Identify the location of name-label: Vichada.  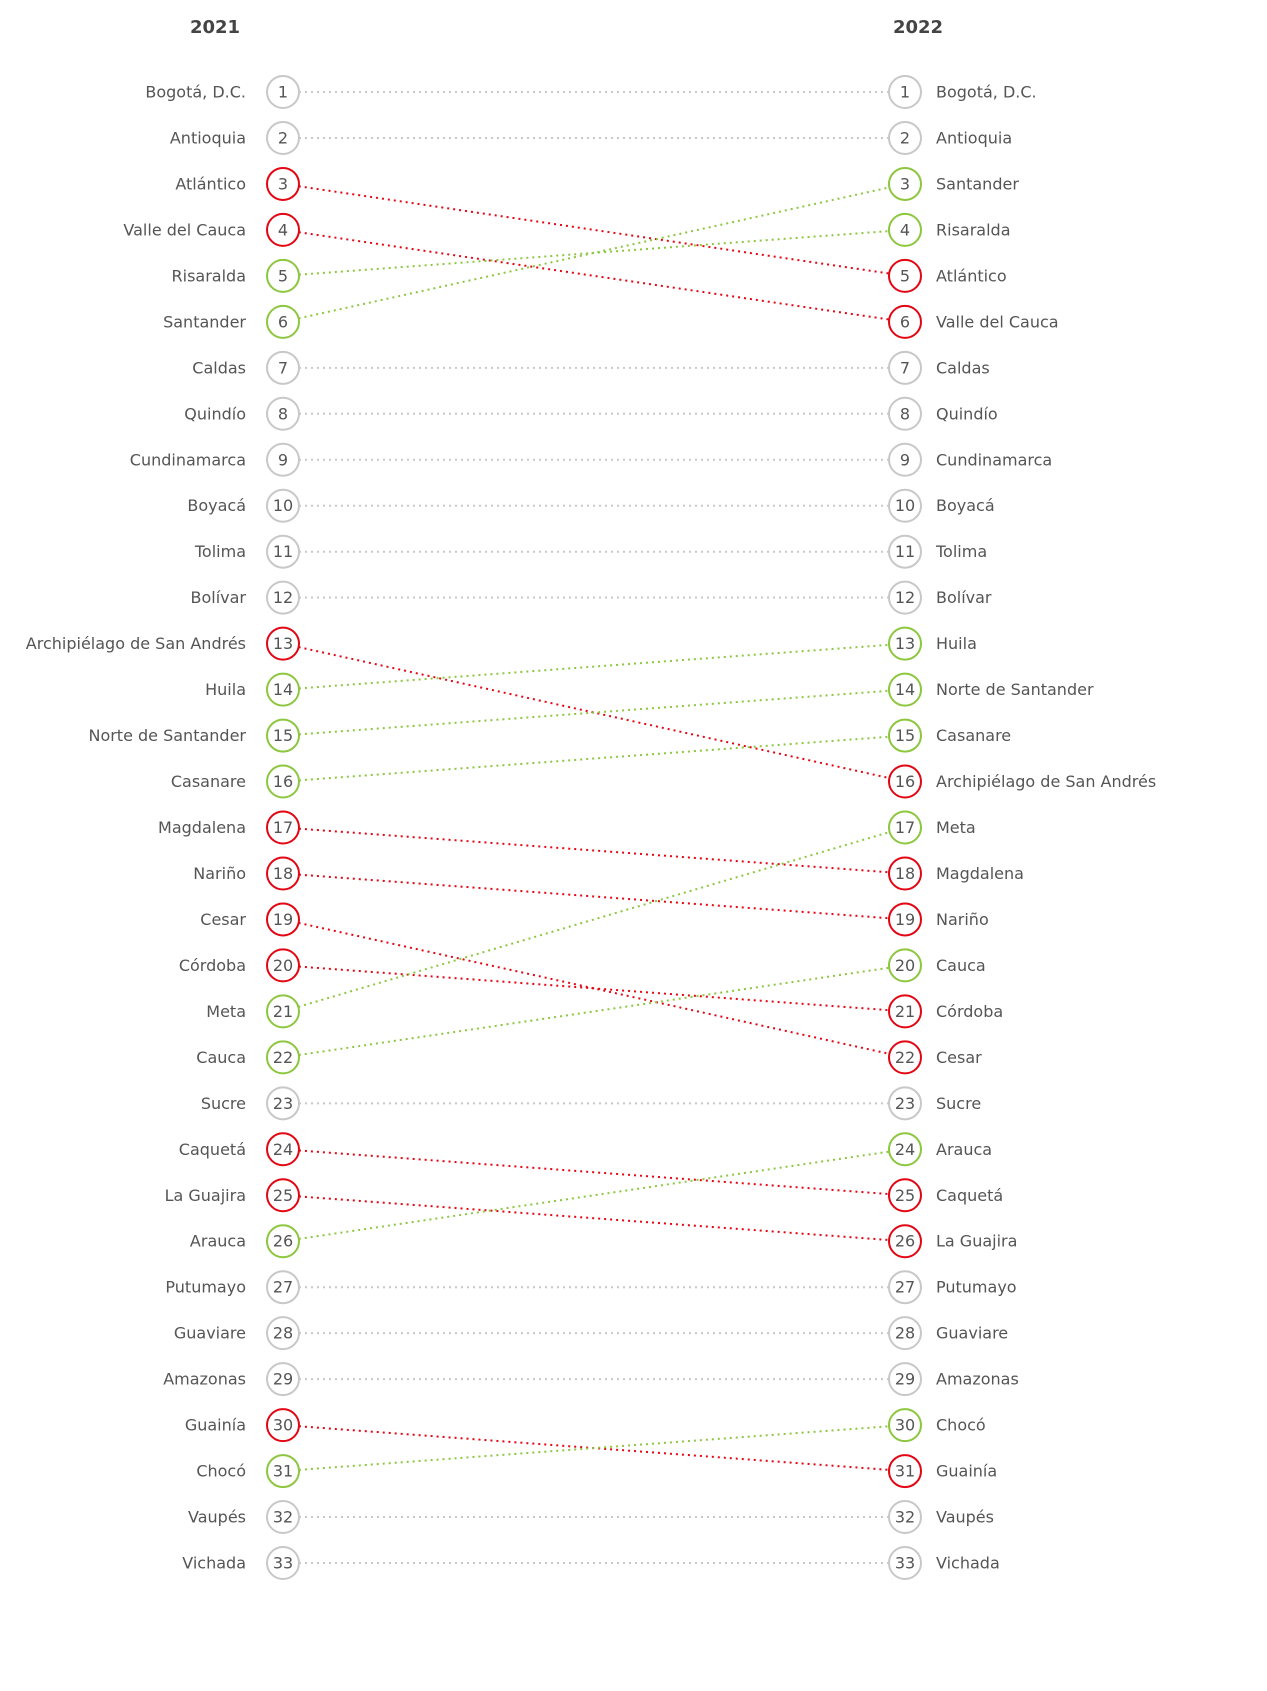
(968, 1563).